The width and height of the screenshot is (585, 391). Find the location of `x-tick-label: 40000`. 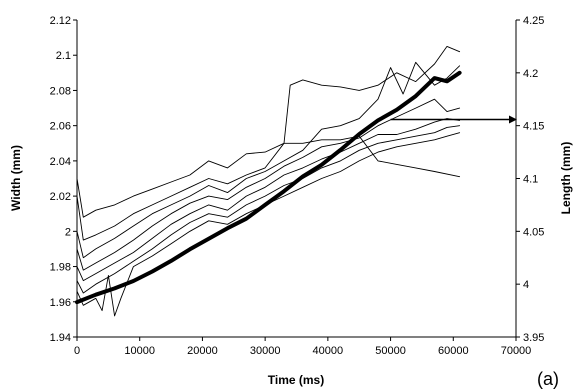

x-tick-label: 40000 is located at coordinates (328, 351).